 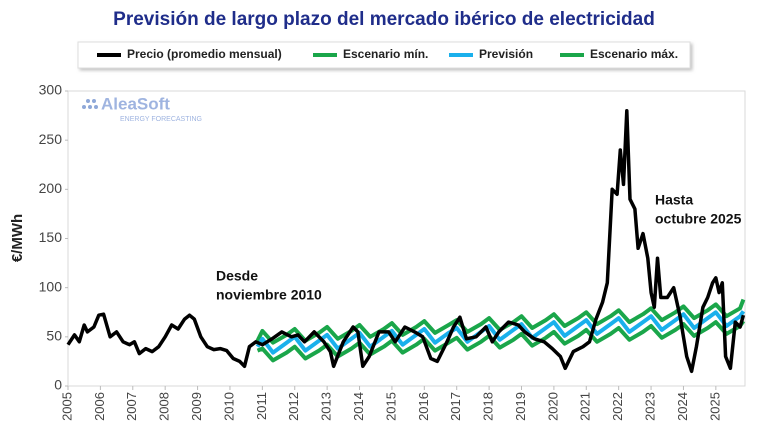 What do you see at coordinates (674, 200) in the screenshot?
I see `annotation: Hasta` at bounding box center [674, 200].